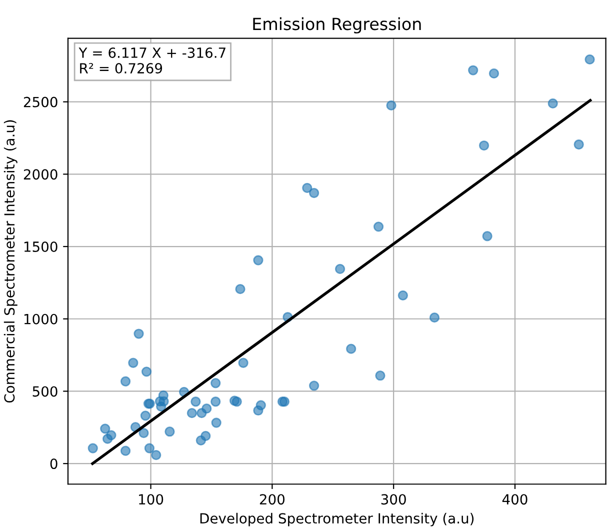 This screenshot has width=607, height=532. What do you see at coordinates (41, 174) in the screenshot?
I see `y-tick-label: 2000` at bounding box center [41, 174].